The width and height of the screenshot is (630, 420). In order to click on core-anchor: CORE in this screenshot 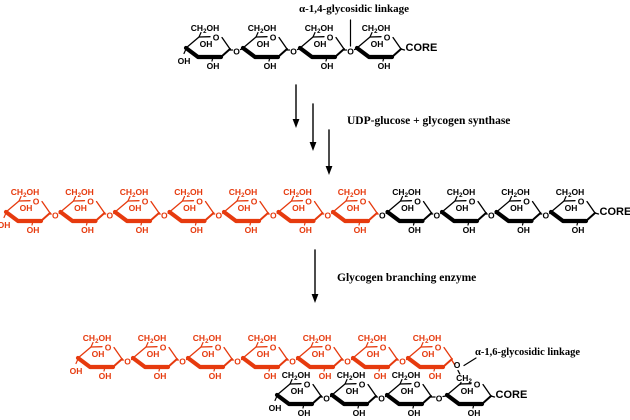, I will do `click(509, 395)`.